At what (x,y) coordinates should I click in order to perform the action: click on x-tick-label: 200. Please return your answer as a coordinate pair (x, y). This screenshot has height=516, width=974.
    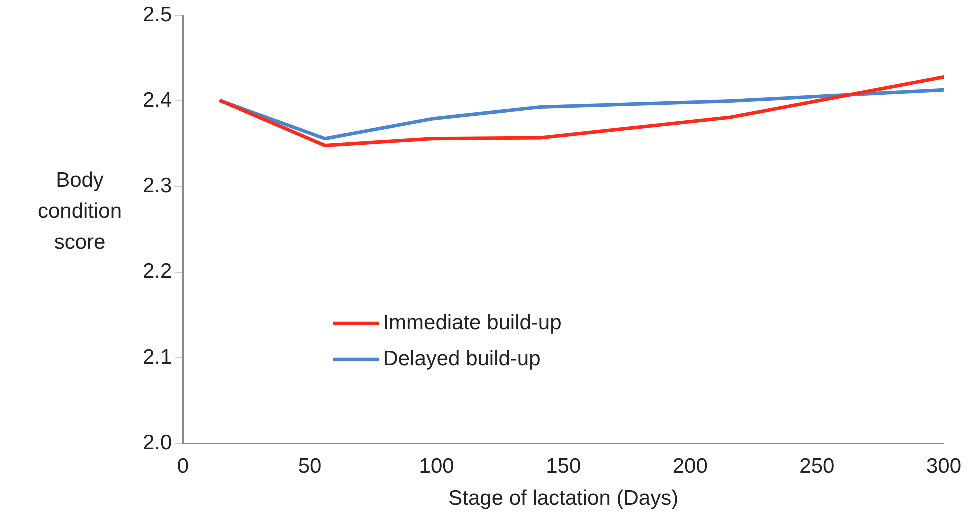
    Looking at the image, I should click on (690, 466).